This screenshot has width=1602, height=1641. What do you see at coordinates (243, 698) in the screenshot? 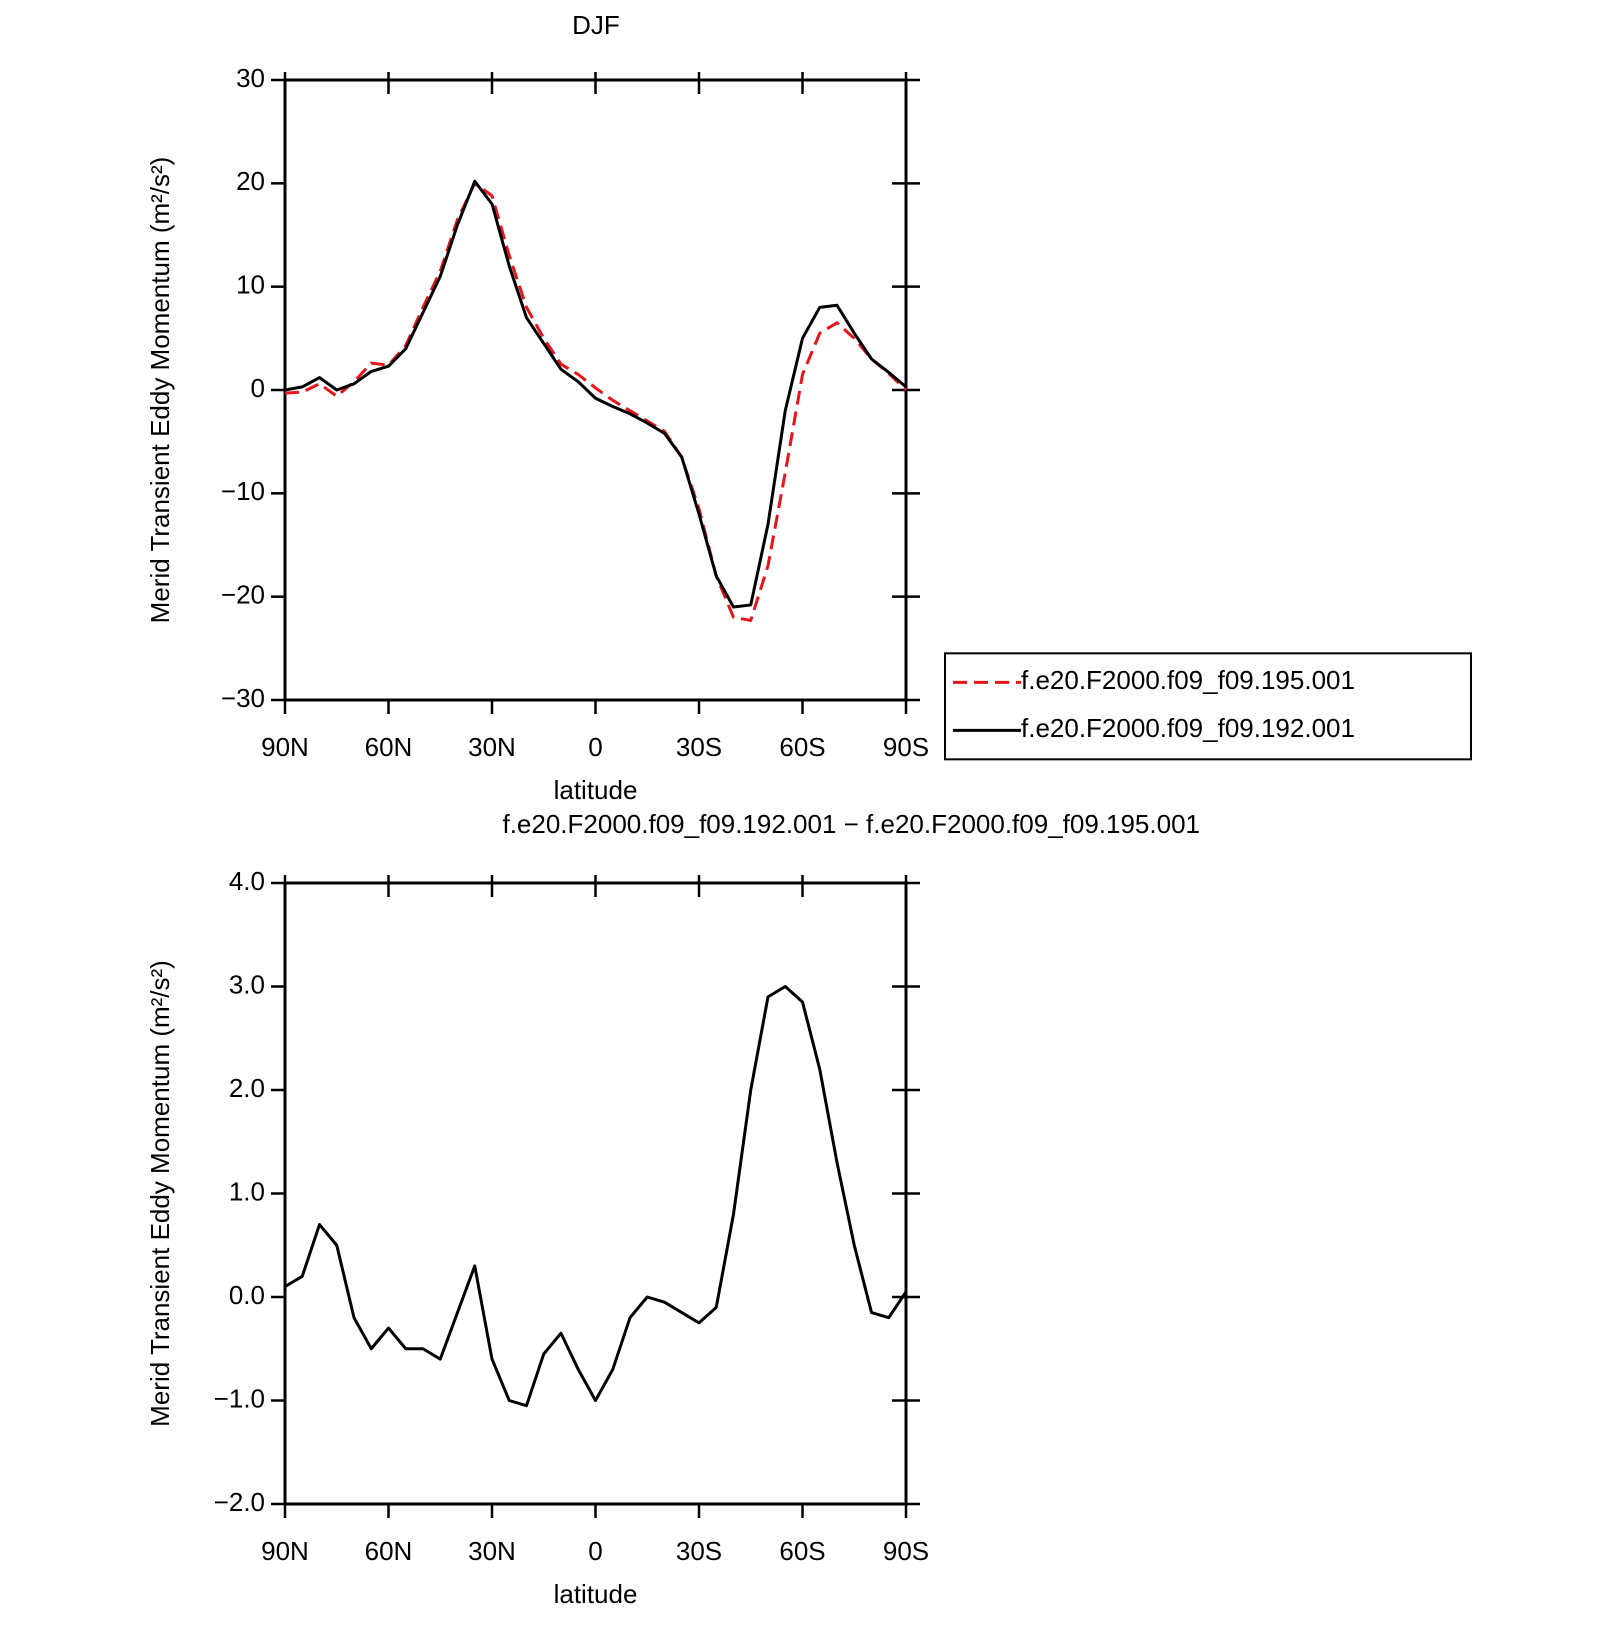
I see `y-tick-label: −30` at bounding box center [243, 698].